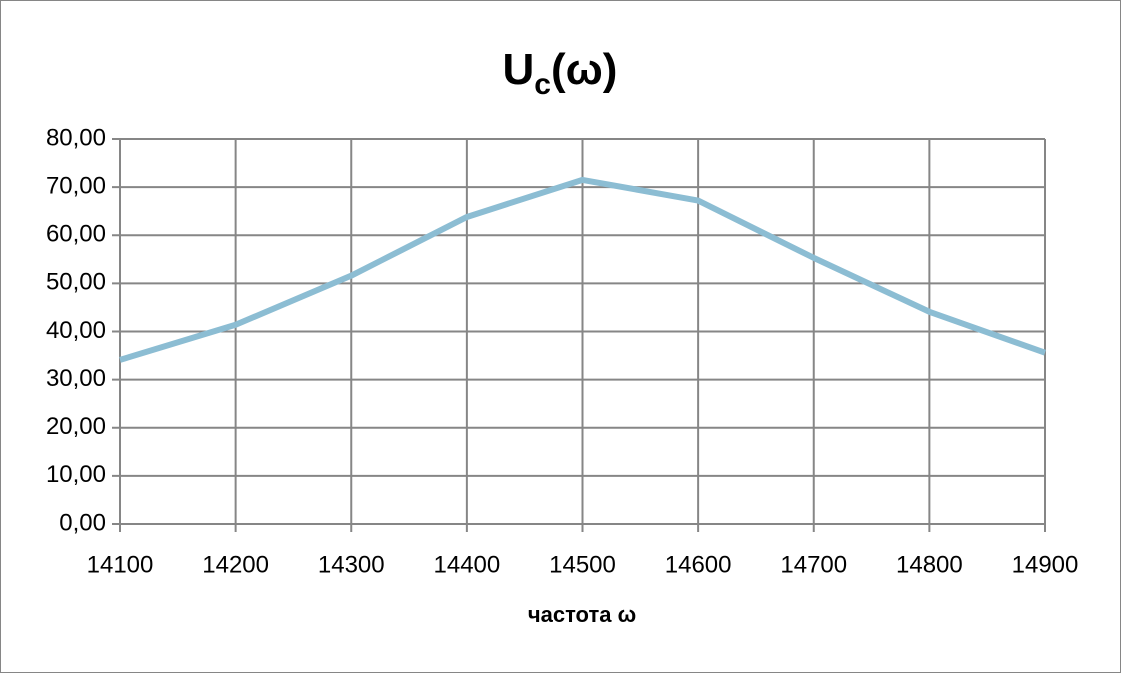  What do you see at coordinates (519, 69) in the screenshot?
I see `title-main: U` at bounding box center [519, 69].